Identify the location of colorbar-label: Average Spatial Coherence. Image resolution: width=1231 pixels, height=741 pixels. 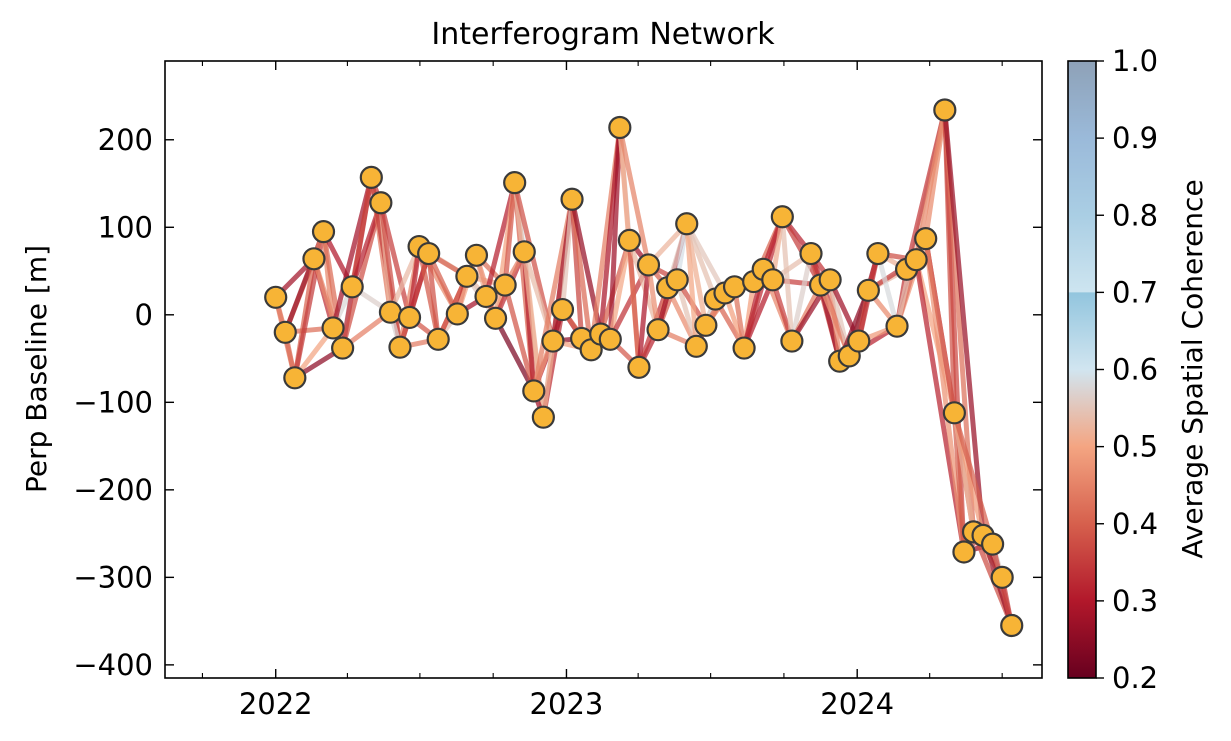
(1192, 368).